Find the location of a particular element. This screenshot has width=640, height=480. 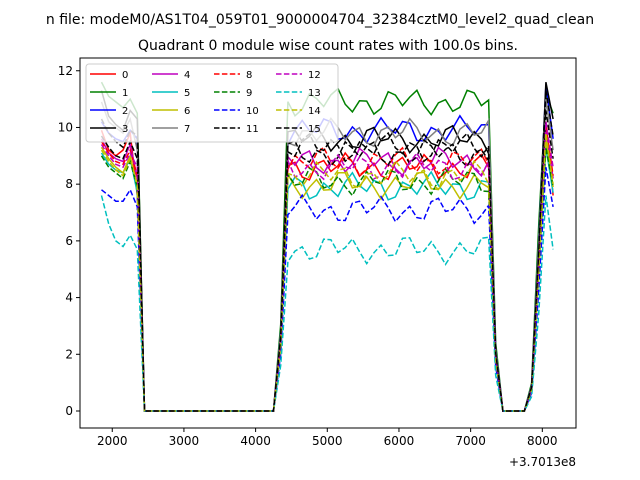

x-axis-offset-label: +3.7013e8 is located at coordinates (542, 462).